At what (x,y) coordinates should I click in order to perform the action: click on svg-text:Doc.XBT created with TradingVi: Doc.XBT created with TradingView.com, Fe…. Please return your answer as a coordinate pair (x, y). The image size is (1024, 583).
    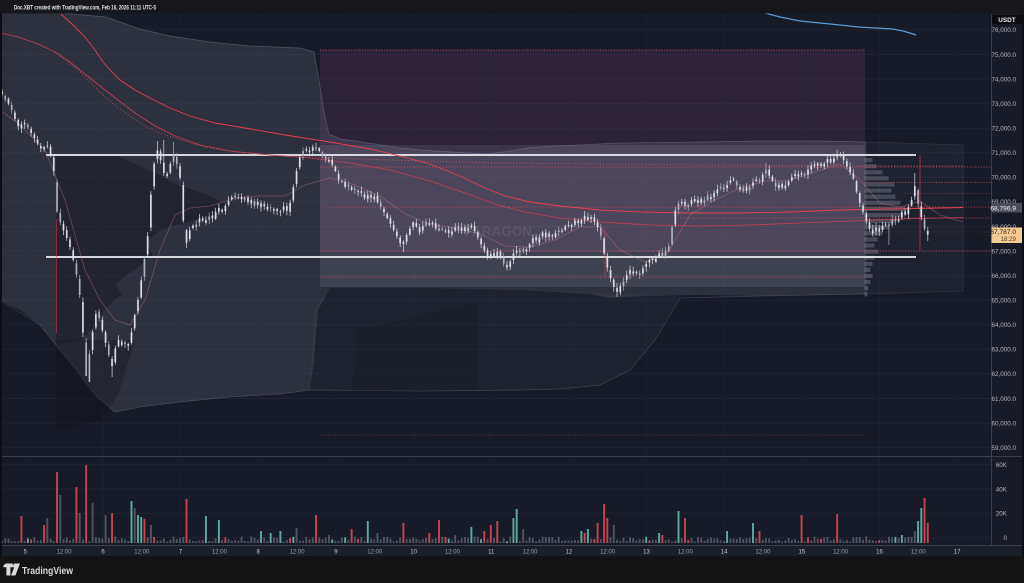
    Looking at the image, I should click on (85, 8).